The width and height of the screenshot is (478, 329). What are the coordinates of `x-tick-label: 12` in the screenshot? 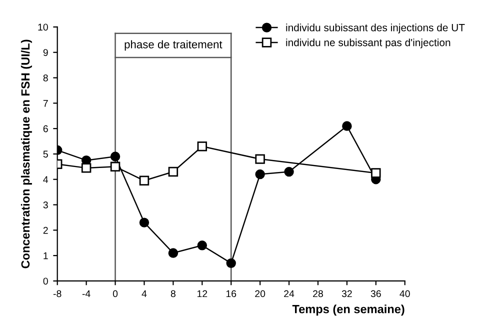 It's located at (202, 294).